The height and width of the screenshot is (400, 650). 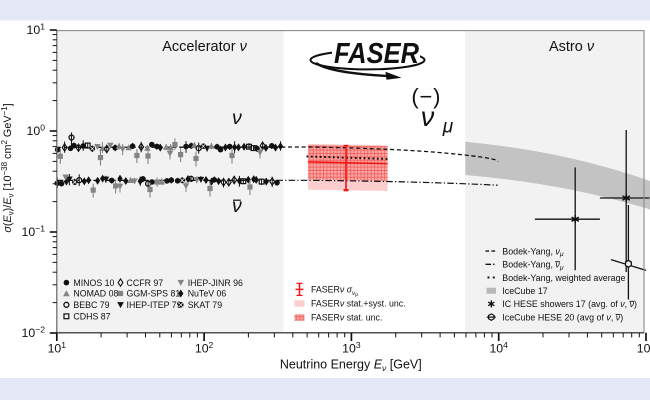 I want to click on svg-text: CDHS 87, so click(x=91, y=317).